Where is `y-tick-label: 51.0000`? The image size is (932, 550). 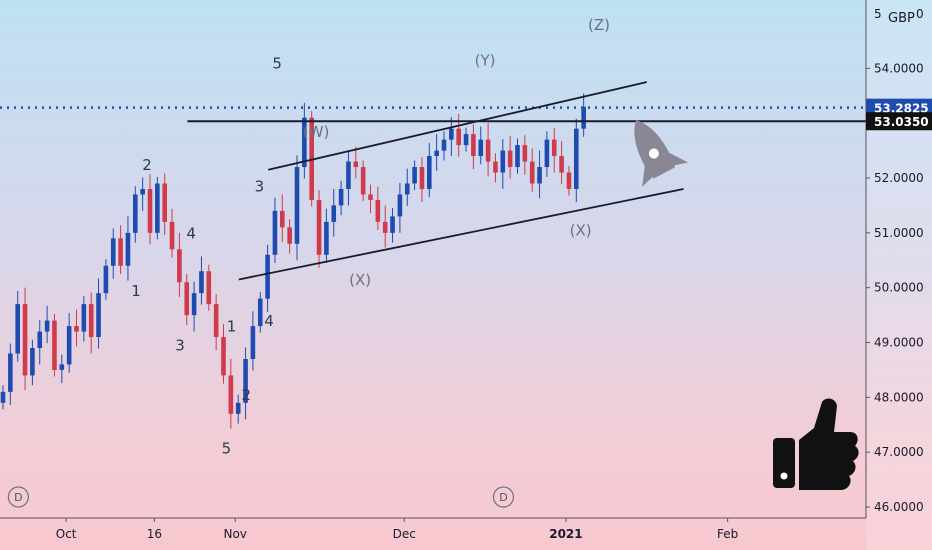
y-tick-label: 51.0000 is located at coordinates (899, 233).